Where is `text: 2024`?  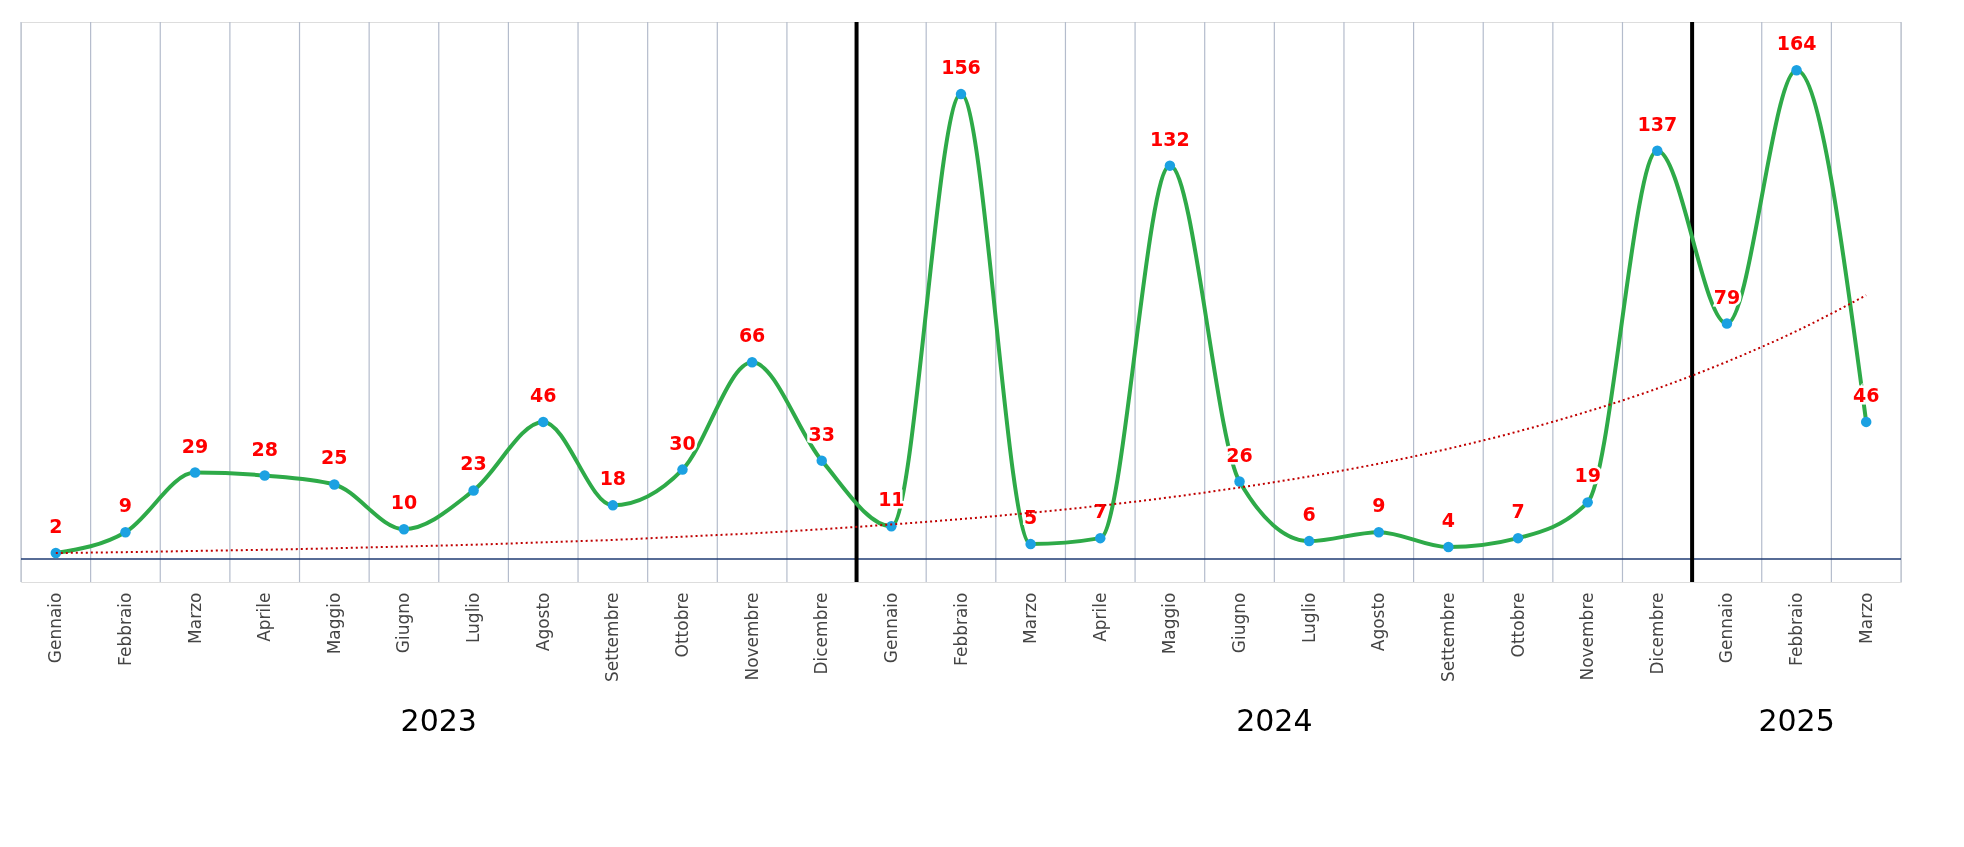
text: 2024 is located at coordinates (1274, 720).